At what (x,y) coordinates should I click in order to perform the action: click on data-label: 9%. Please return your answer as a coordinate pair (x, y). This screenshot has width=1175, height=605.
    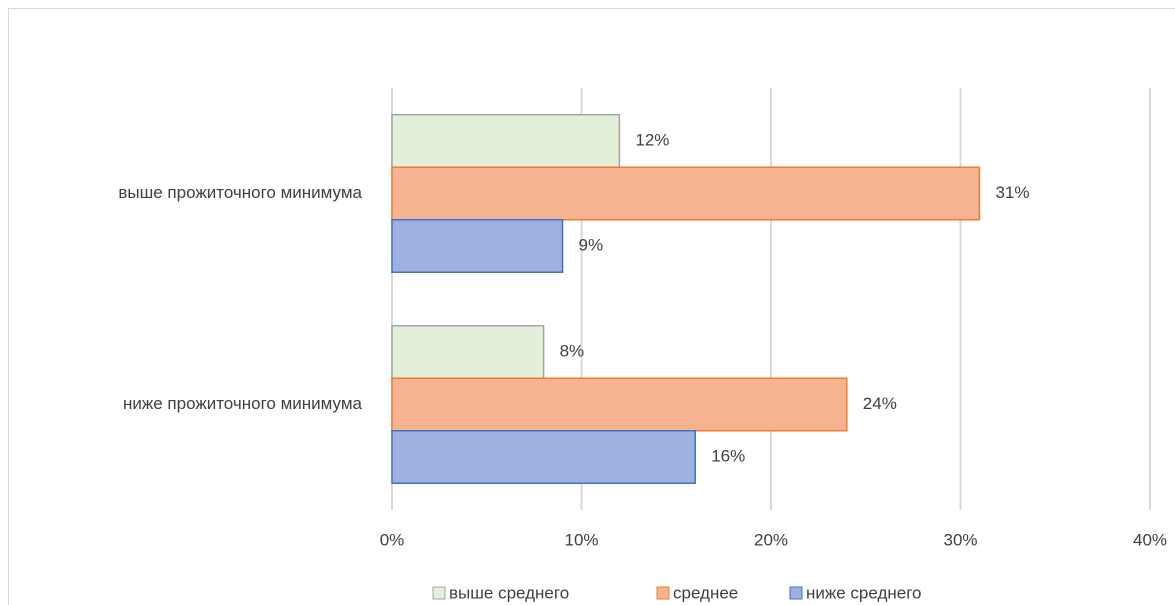
    Looking at the image, I should click on (591, 244).